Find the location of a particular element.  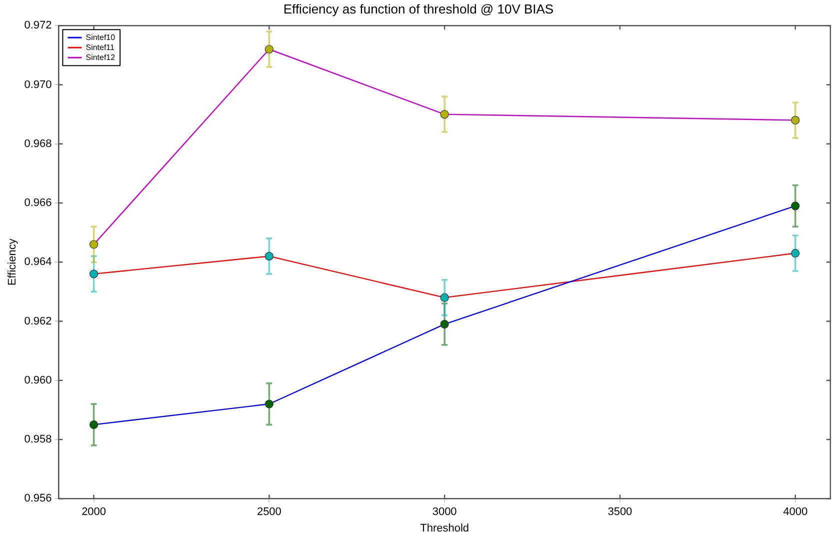

x-tick-label: 2500 is located at coordinates (269, 512).